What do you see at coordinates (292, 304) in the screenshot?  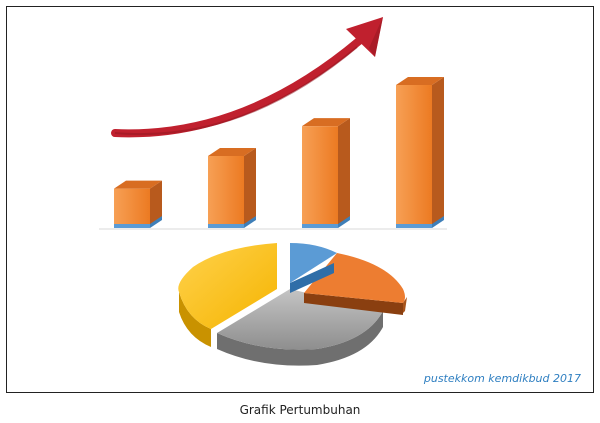 I see `pie-chart-3d` at bounding box center [292, 304].